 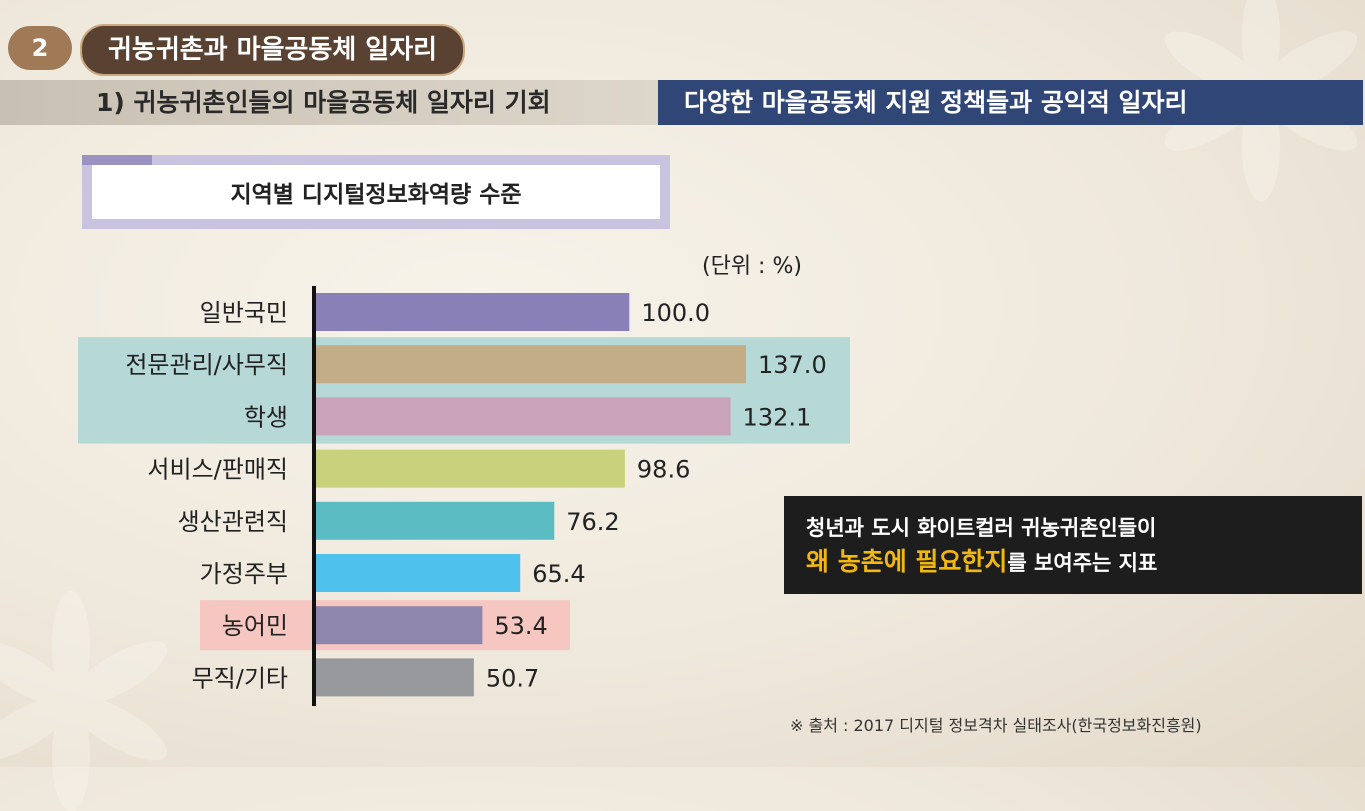 What do you see at coordinates (592, 522) in the screenshot?
I see `value-label: 76.2` at bounding box center [592, 522].